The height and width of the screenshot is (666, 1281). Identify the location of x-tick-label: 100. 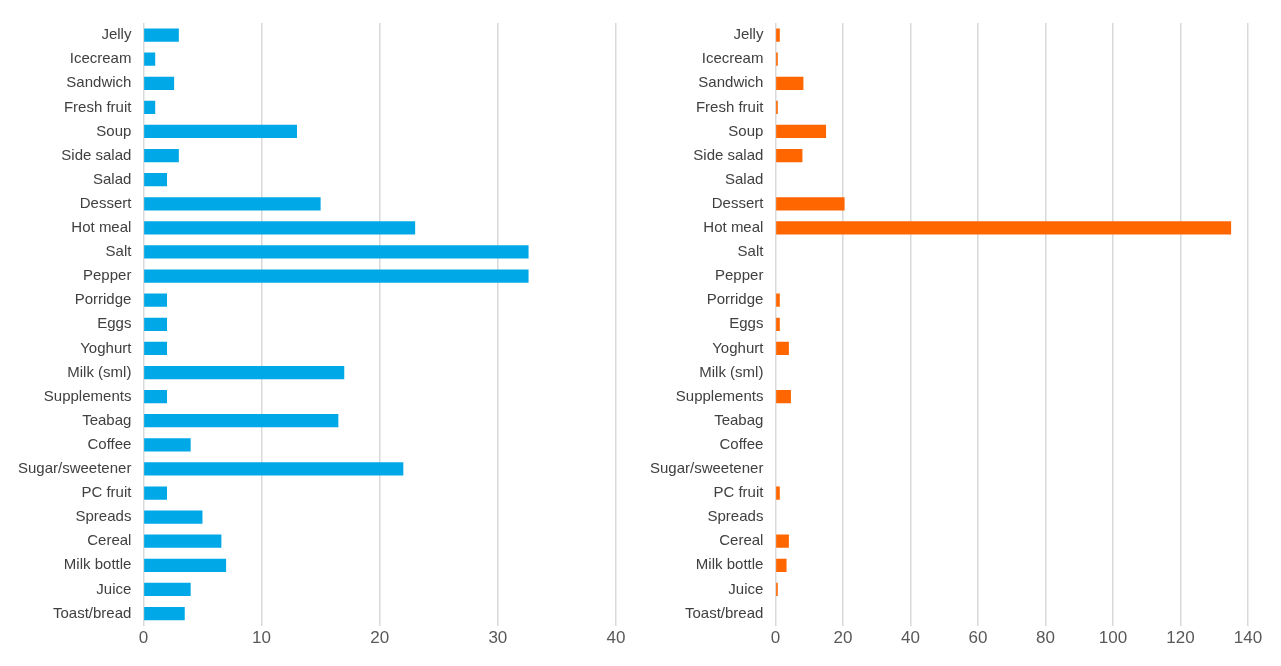
(1113, 638).